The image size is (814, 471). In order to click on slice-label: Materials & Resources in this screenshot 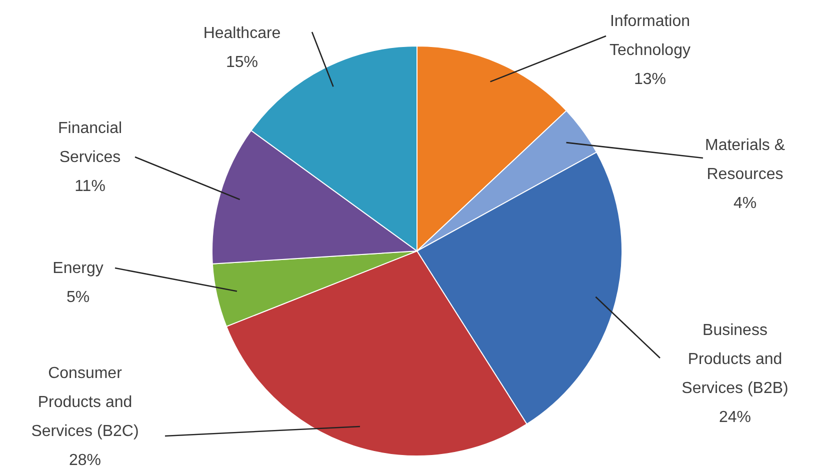, I will do `click(745, 160)`.